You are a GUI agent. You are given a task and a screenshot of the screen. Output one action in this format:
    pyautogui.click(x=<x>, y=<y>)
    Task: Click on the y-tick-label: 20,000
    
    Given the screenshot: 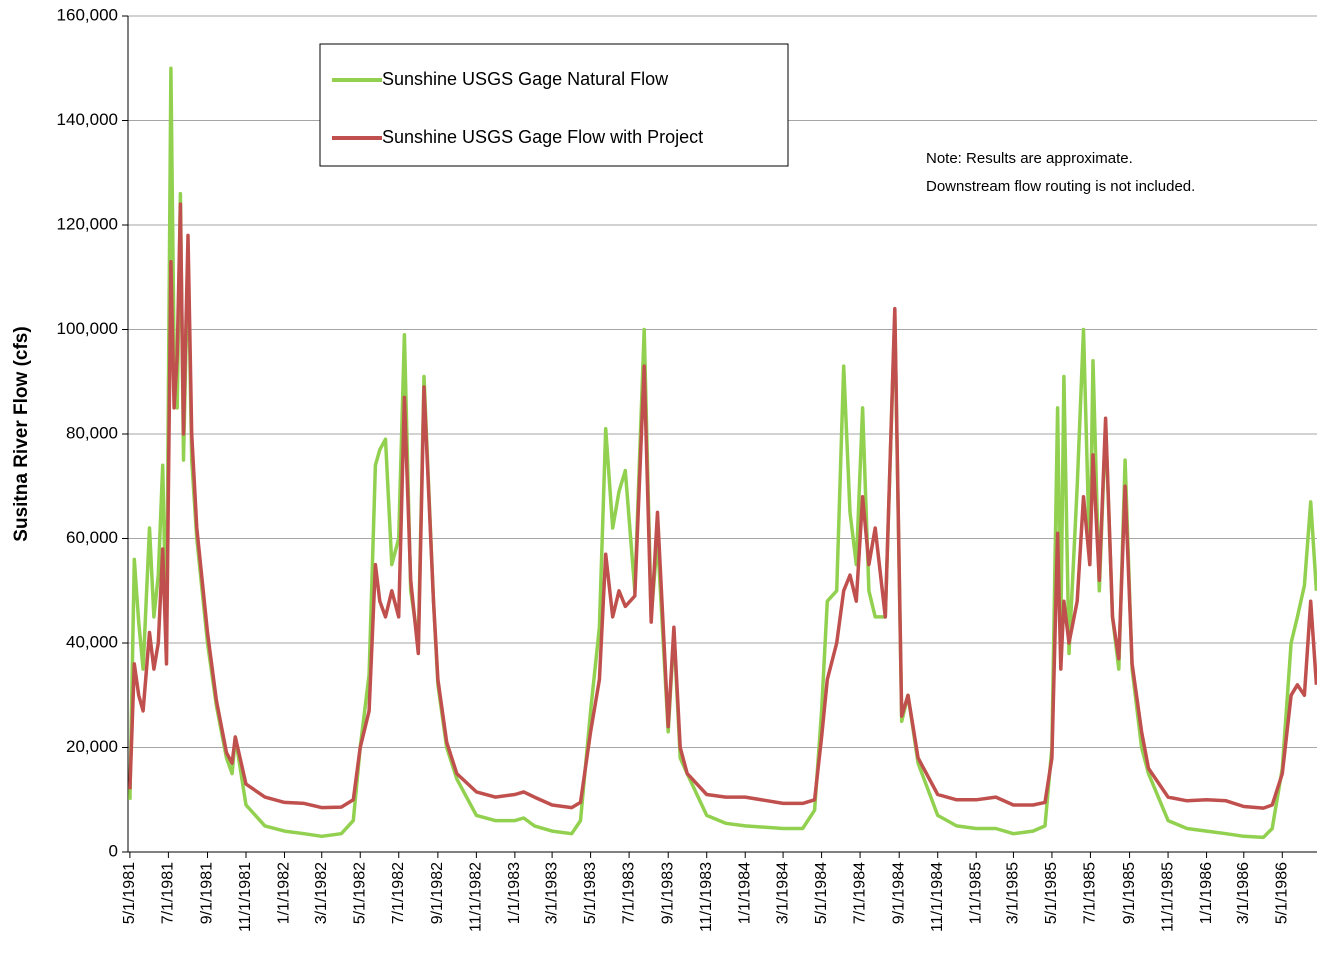 What is the action you would take?
    pyautogui.click(x=92, y=746)
    